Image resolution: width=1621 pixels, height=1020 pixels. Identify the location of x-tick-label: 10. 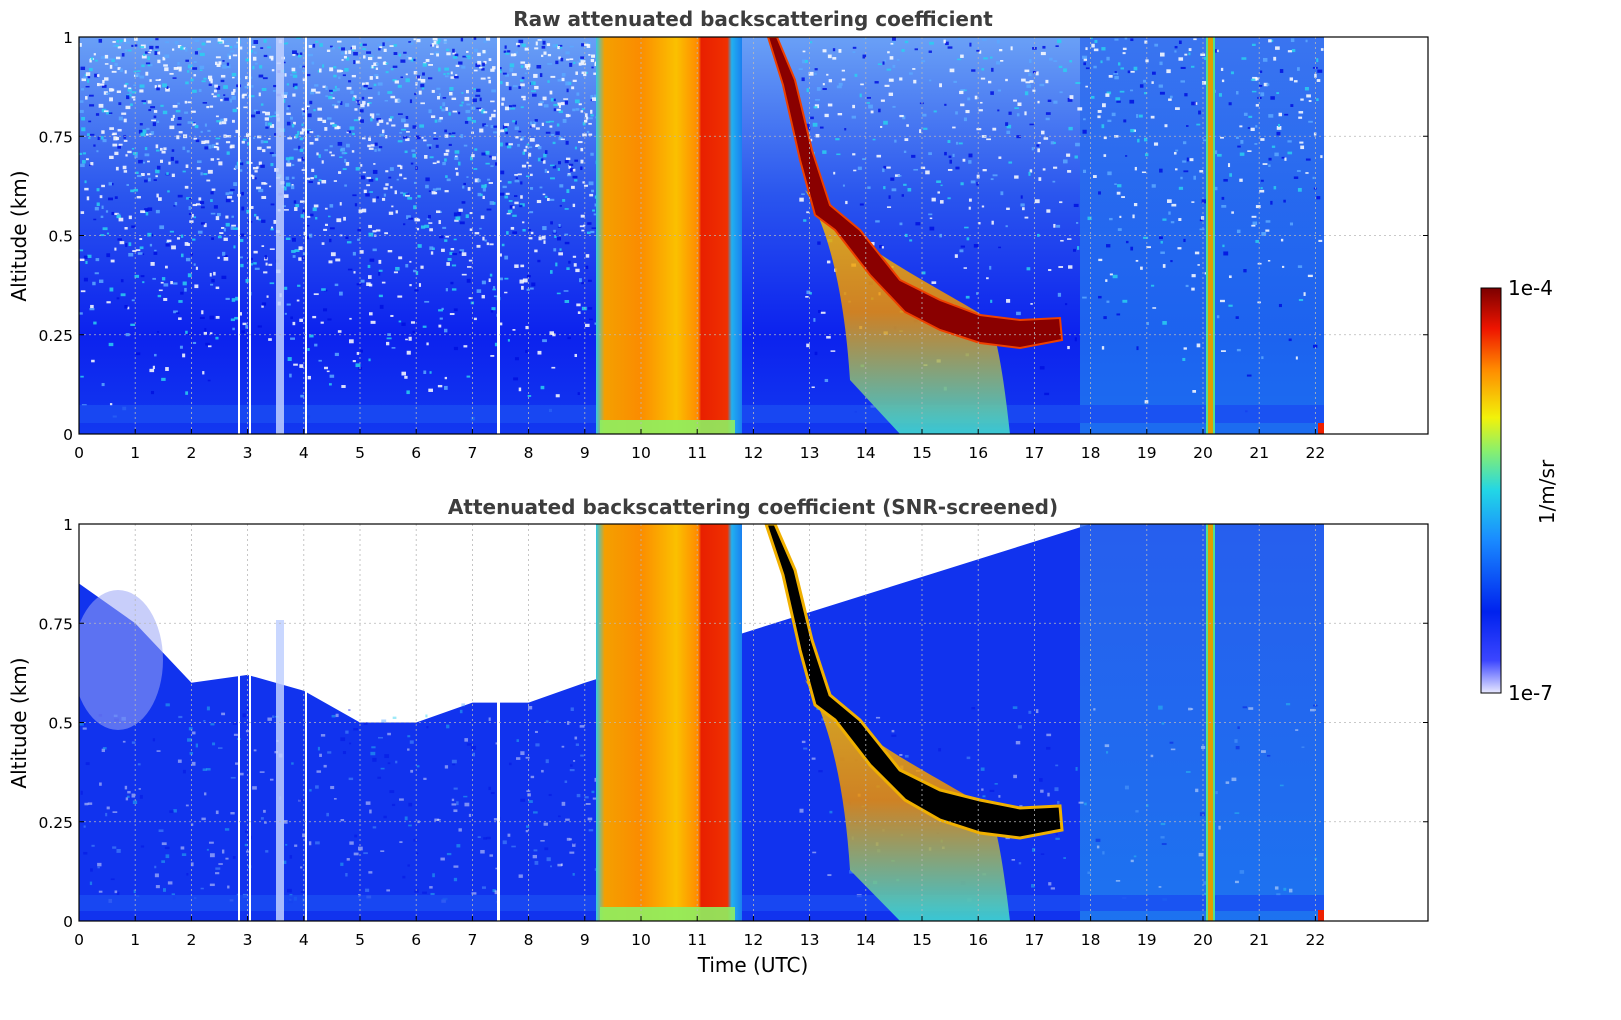
(641, 453).